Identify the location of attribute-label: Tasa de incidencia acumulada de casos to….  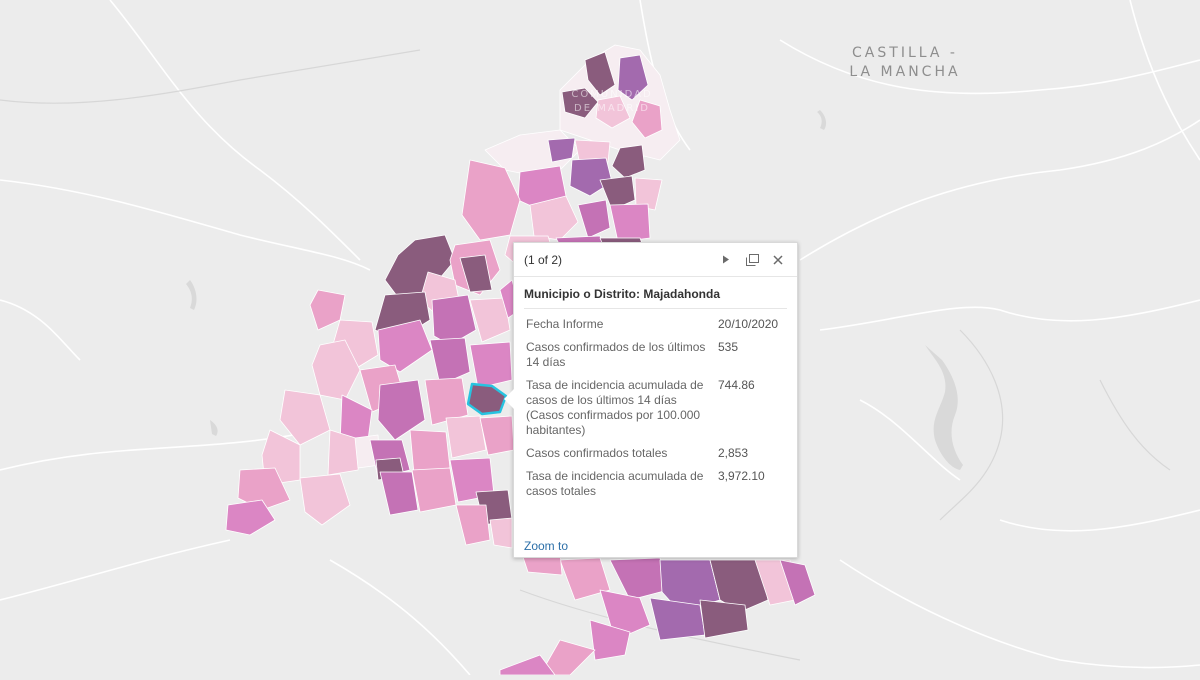
(615, 483).